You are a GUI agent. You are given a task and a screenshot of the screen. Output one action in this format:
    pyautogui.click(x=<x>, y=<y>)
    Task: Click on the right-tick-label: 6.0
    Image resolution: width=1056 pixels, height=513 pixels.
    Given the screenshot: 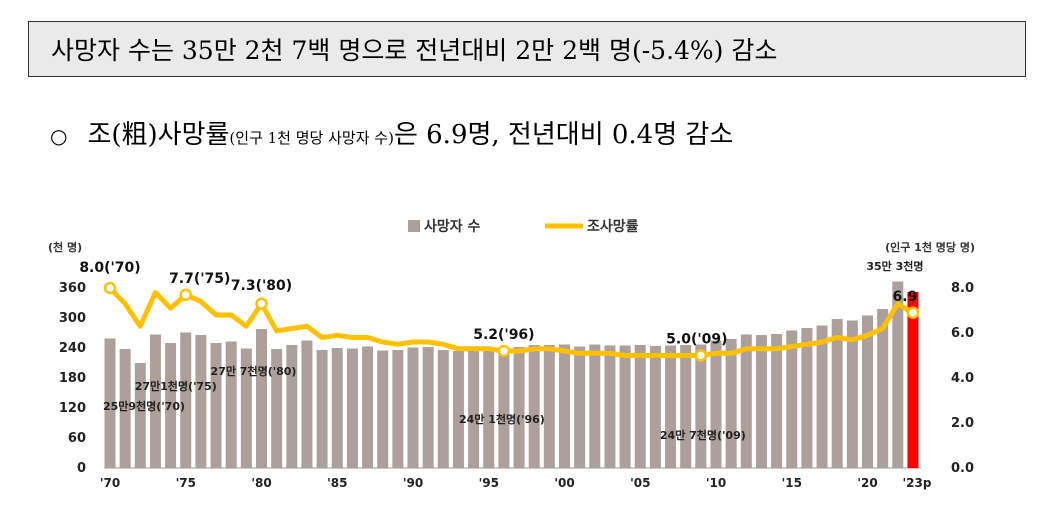 What is the action you would take?
    pyautogui.click(x=962, y=333)
    